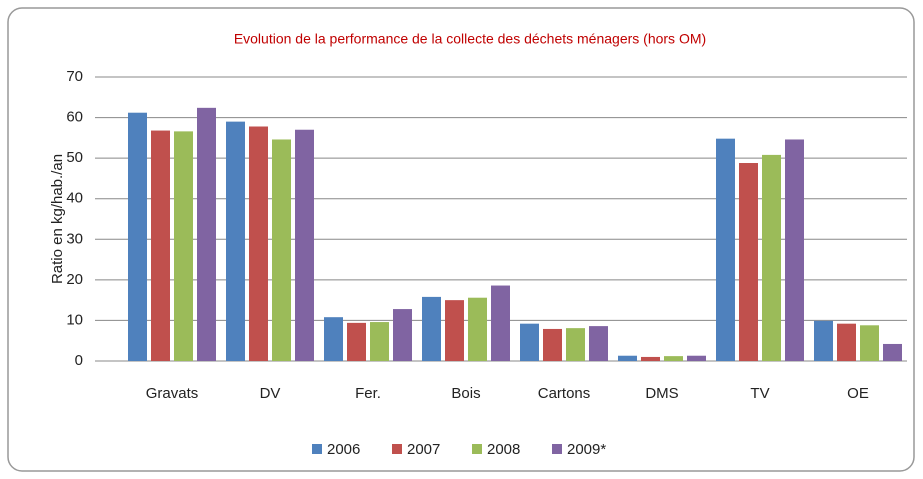 This screenshot has height=479, width=923. Describe the element at coordinates (759, 393) in the screenshot. I see `x-tick-label: TV` at that location.